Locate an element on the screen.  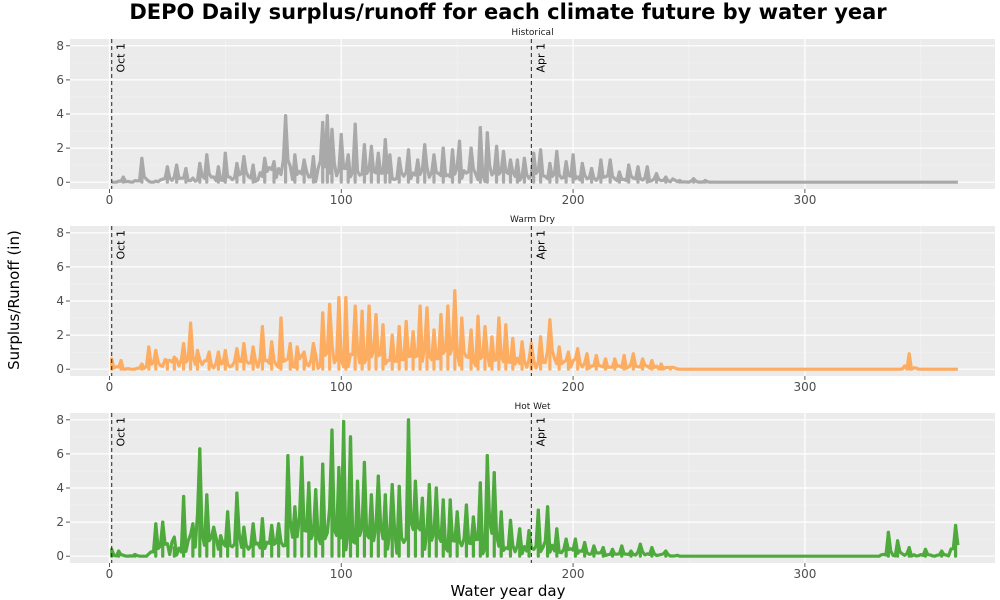
y-axis-label: Surplus/Runoff (in) is located at coordinates (14, 300).